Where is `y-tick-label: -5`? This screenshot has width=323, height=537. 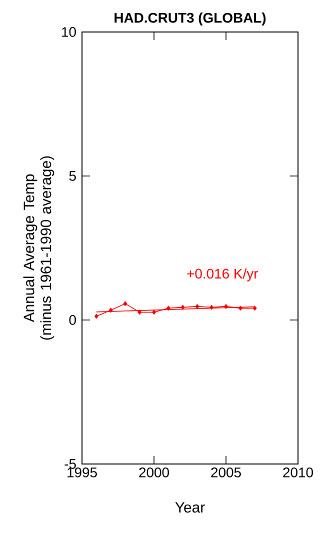 y-tick-label: -5 is located at coordinates (70, 464).